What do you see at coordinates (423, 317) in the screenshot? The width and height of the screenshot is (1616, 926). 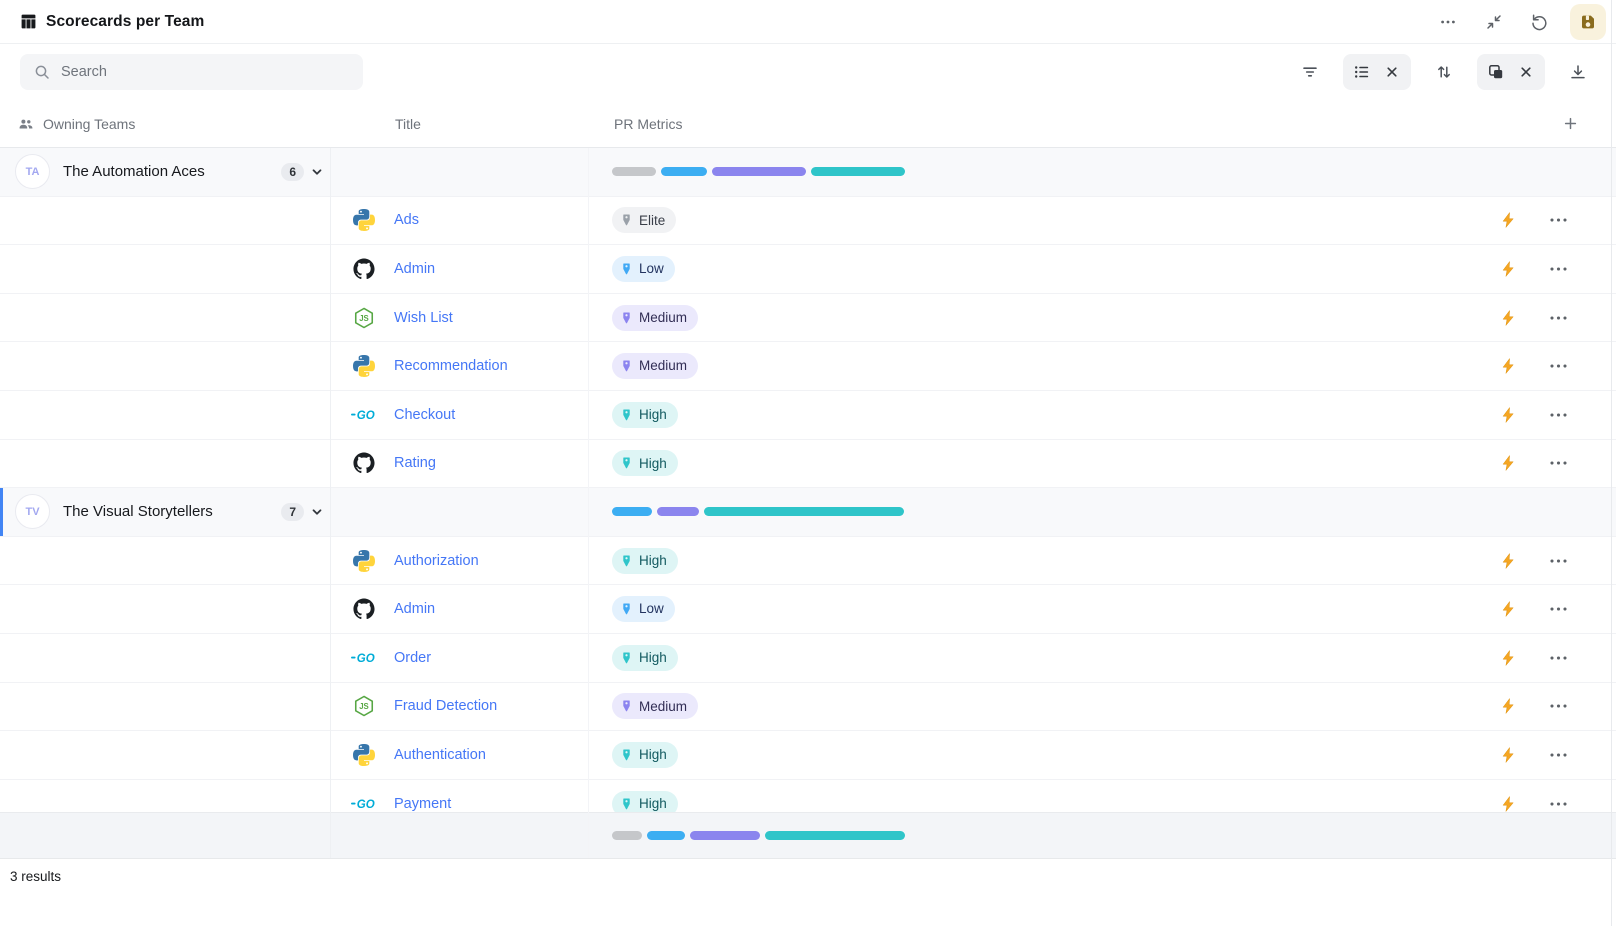 I see `entity-link: Wish List` at bounding box center [423, 317].